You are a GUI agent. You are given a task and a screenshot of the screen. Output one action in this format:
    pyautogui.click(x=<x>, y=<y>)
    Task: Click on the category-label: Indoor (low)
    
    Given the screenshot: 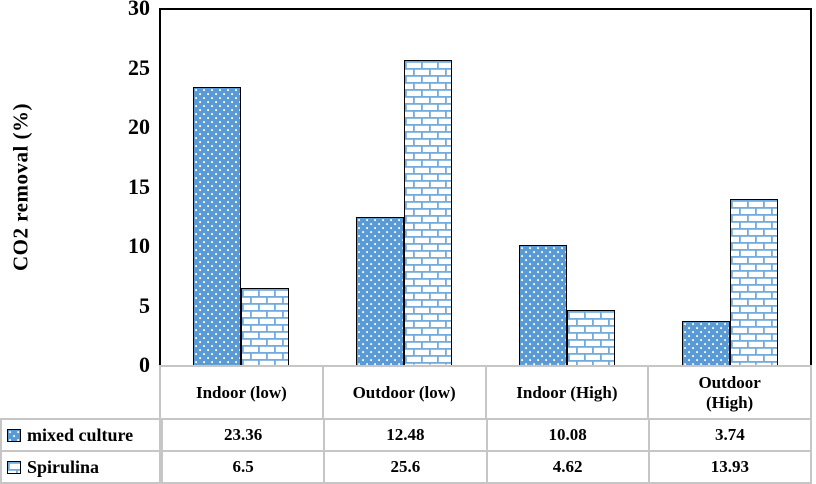 What is the action you would take?
    pyautogui.click(x=241, y=392)
    